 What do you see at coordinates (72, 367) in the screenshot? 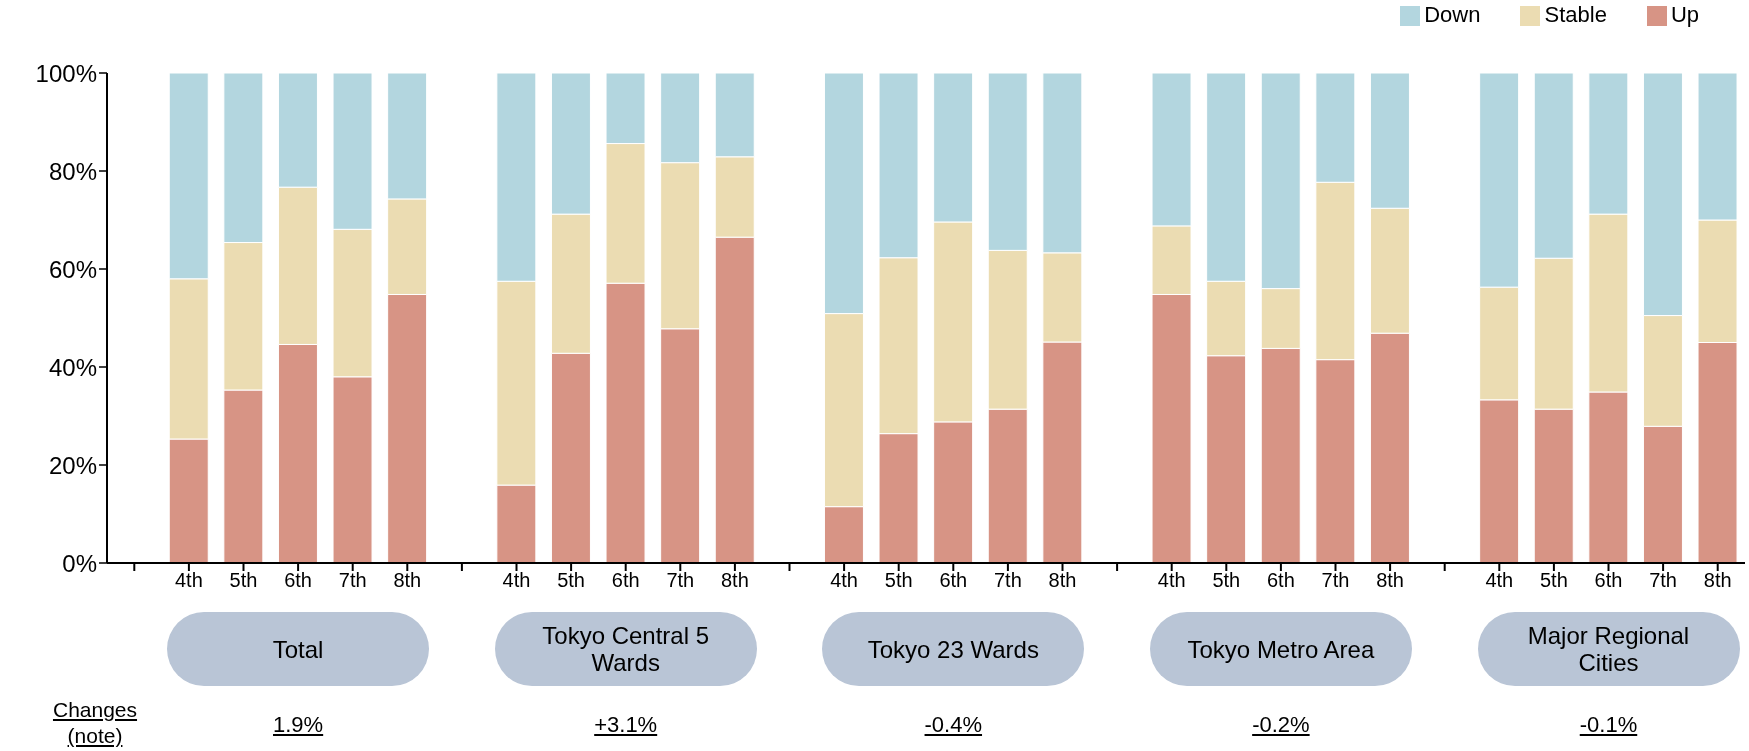
I see `y-tick-label: 40%` at bounding box center [72, 367].